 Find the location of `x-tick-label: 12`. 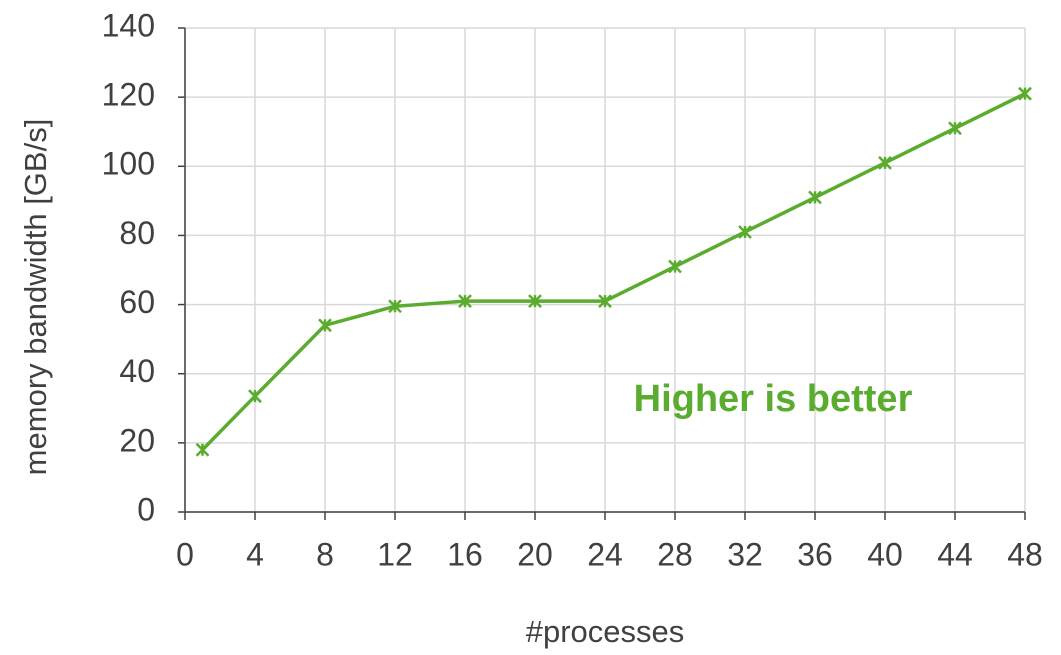

x-tick-label: 12 is located at coordinates (395, 554).